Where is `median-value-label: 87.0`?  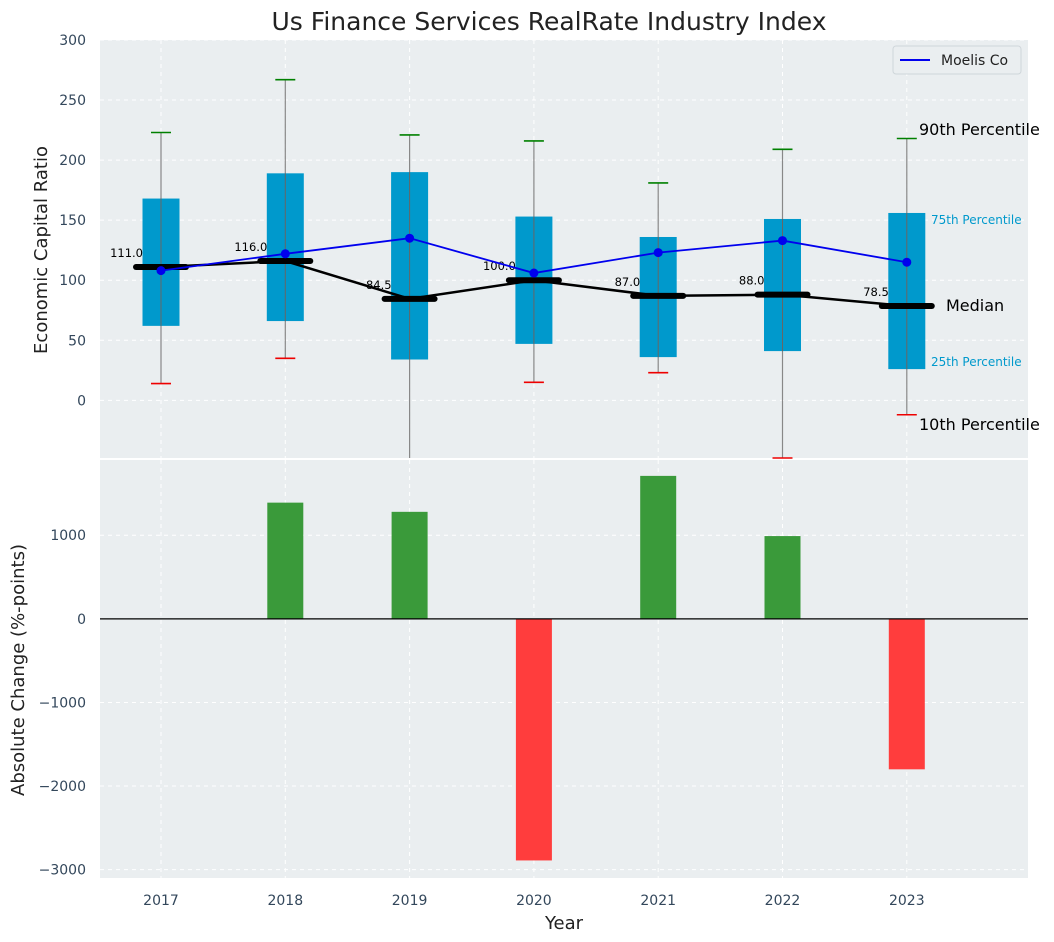
median-value-label: 87.0 is located at coordinates (628, 282).